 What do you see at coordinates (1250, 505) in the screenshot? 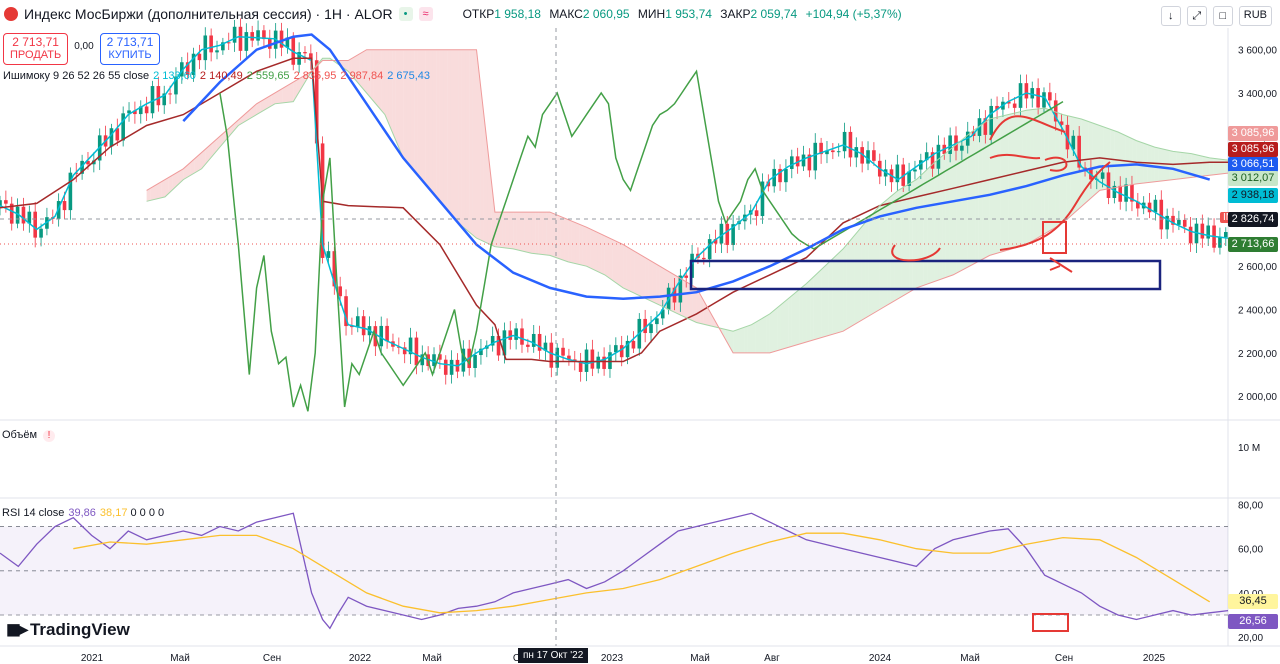
I see `rsi-tick-label: 80,00` at bounding box center [1250, 505].